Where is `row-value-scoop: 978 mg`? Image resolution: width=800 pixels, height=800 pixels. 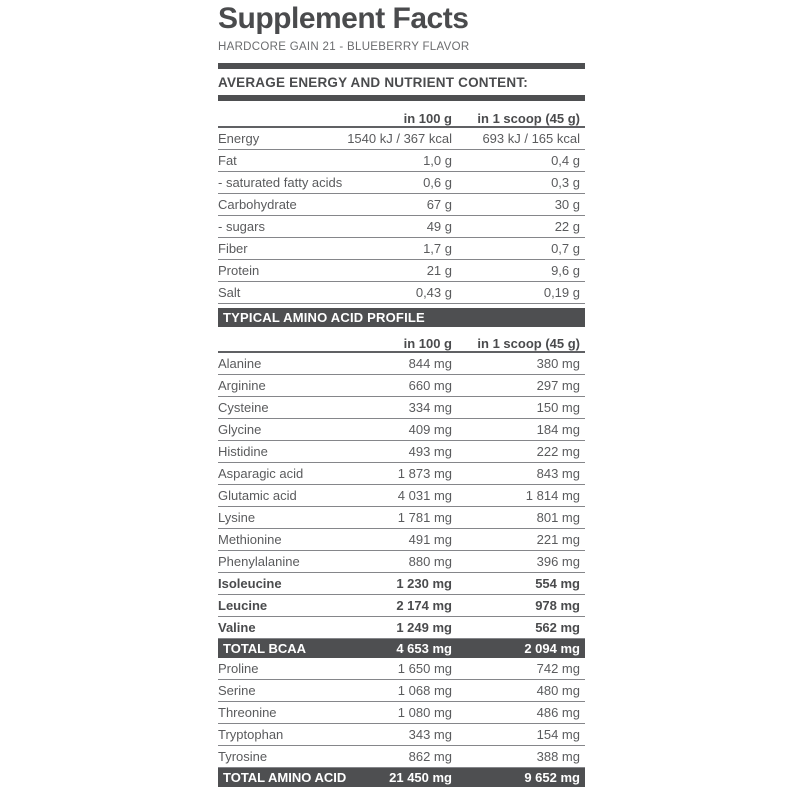 row-value-scoop: 978 mg is located at coordinates (557, 605).